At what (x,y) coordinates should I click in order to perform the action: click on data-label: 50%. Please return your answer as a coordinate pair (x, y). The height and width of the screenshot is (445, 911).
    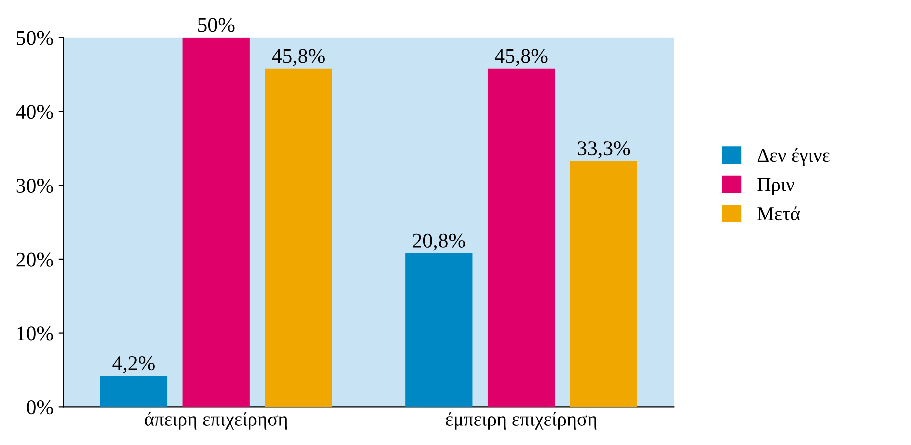
    Looking at the image, I should click on (216, 25).